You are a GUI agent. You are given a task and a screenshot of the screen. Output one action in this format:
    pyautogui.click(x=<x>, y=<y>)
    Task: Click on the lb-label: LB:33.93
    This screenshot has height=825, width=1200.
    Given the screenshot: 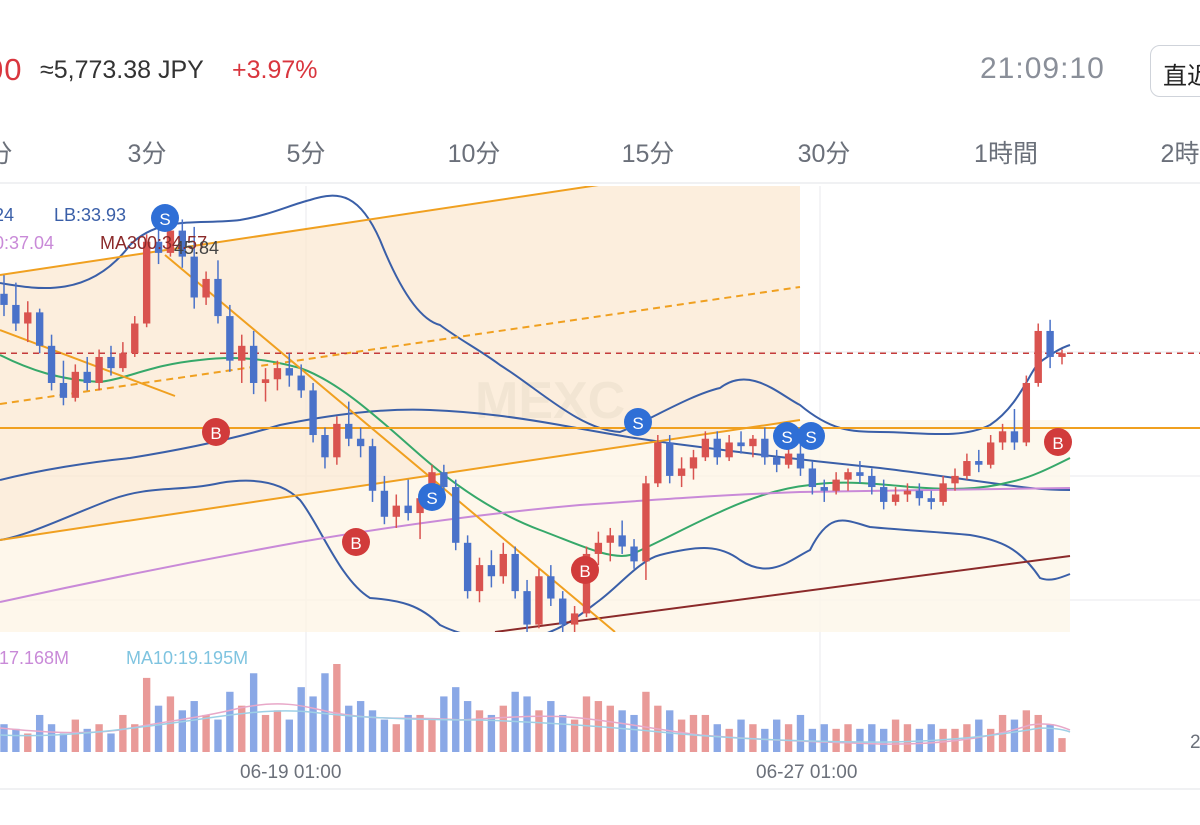 What is the action you would take?
    pyautogui.click(x=90, y=215)
    